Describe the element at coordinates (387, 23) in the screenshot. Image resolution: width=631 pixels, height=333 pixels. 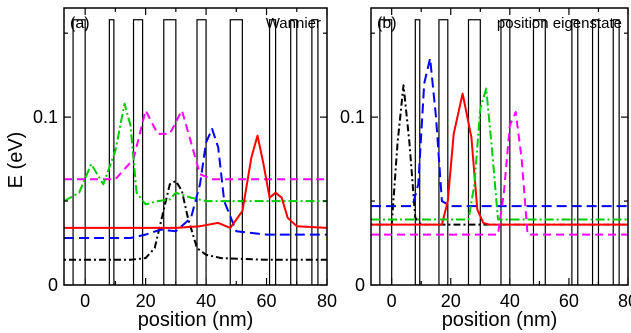
I see `panel-label: (b)` at that location.